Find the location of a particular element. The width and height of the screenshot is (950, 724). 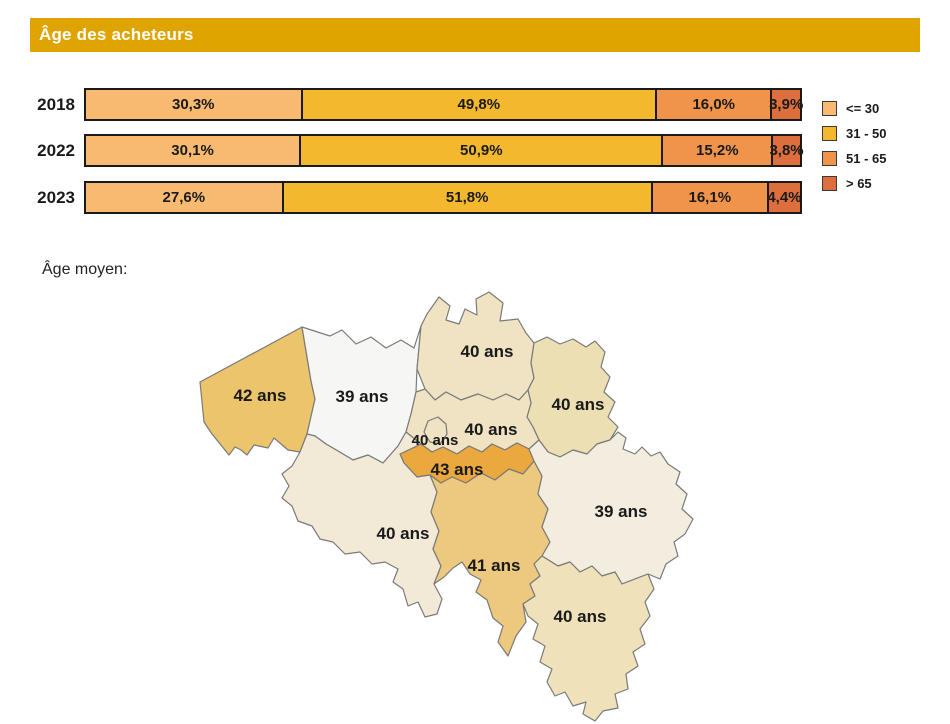

stacked-bar: 30,1% 50,9% 15,2% 3,8% is located at coordinates (444, 150).